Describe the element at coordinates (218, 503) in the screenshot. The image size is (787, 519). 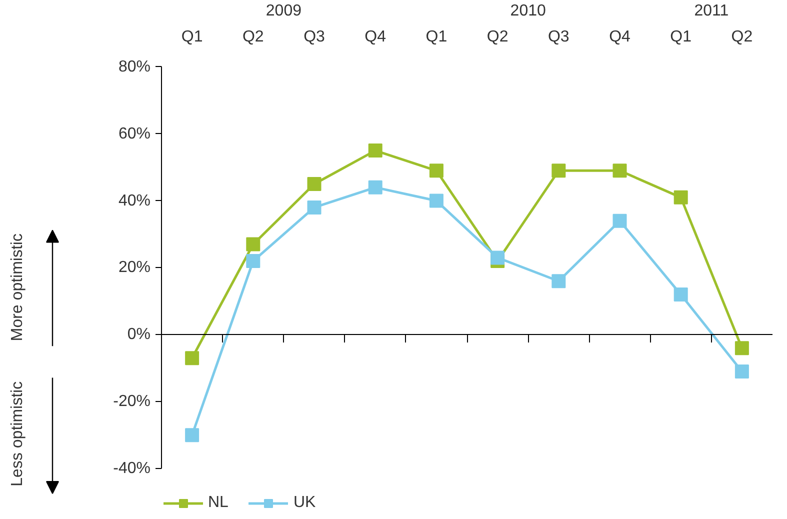
I see `legend-label: NL` at that location.